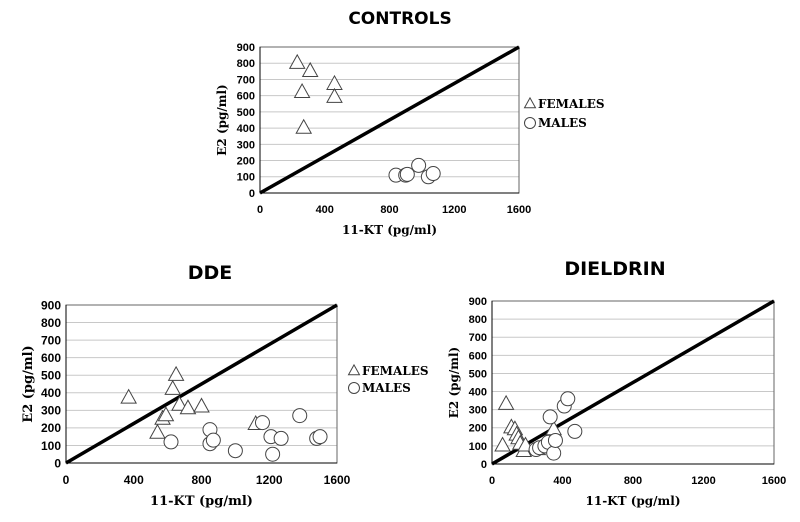 Image resolution: width=800 pixels, height=522 pixels. Describe the element at coordinates (614, 269) in the screenshot. I see `chart-title: DIELDRIN` at that location.